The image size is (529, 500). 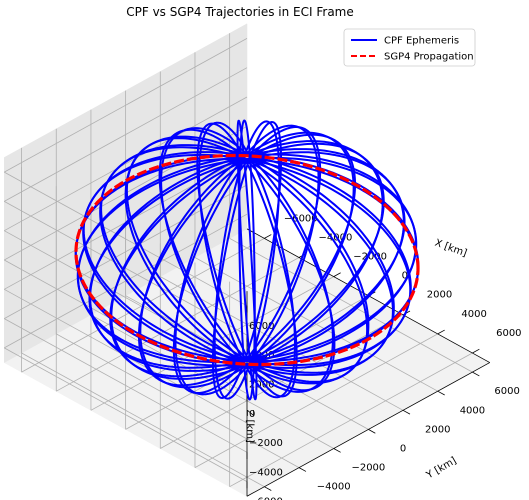 What do you see at coordinates (437, 429) in the screenshot?
I see `y-tick-label: 2000` at bounding box center [437, 429].